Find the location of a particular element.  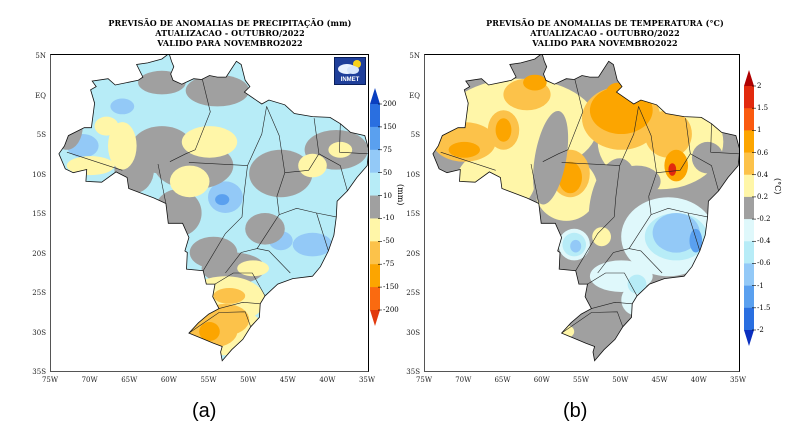

colorbar-tick-label: -0.6 is located at coordinates (764, 263).